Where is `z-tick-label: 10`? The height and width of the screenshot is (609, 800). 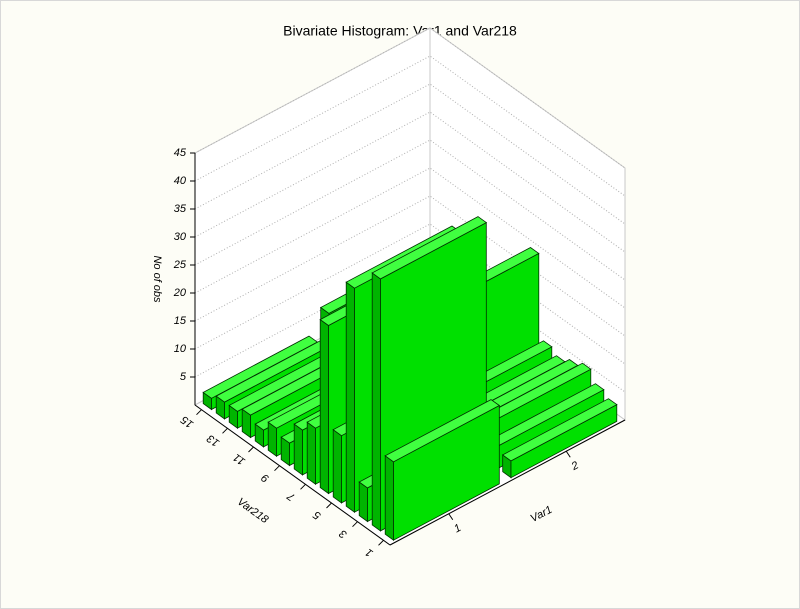 z-tick-label: 10 is located at coordinates (180, 349).